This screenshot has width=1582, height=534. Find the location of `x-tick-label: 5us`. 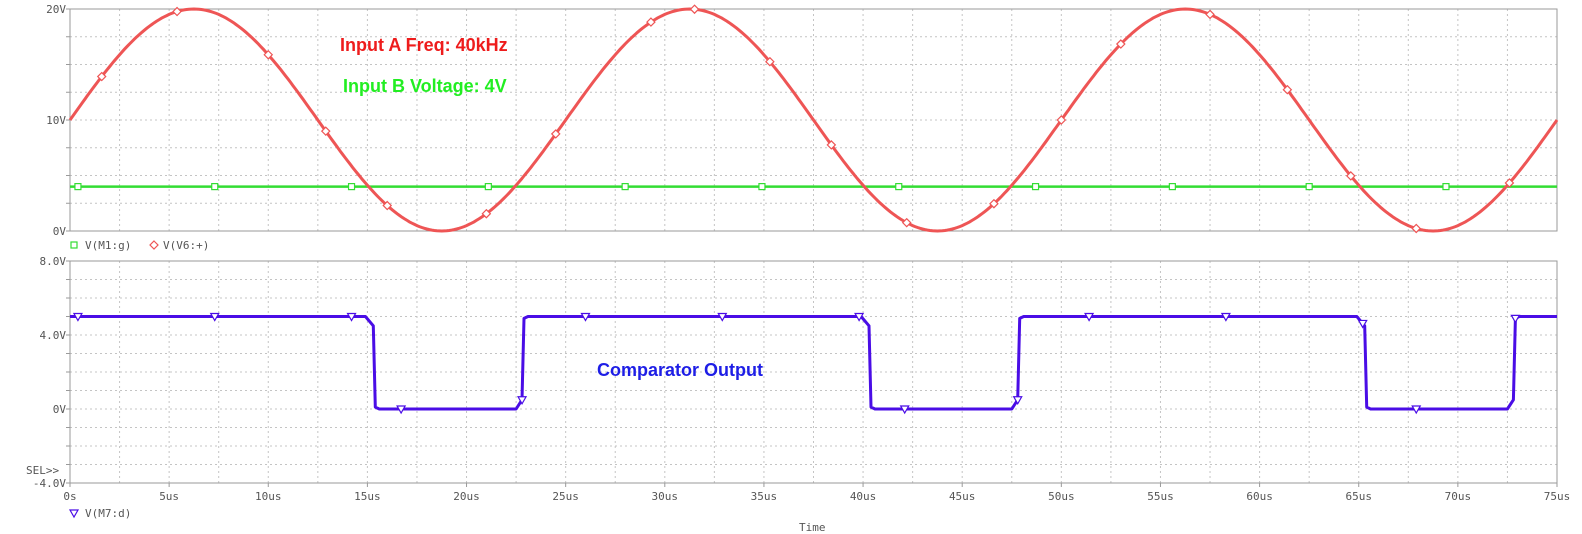

x-tick-label: 5us is located at coordinates (169, 496).